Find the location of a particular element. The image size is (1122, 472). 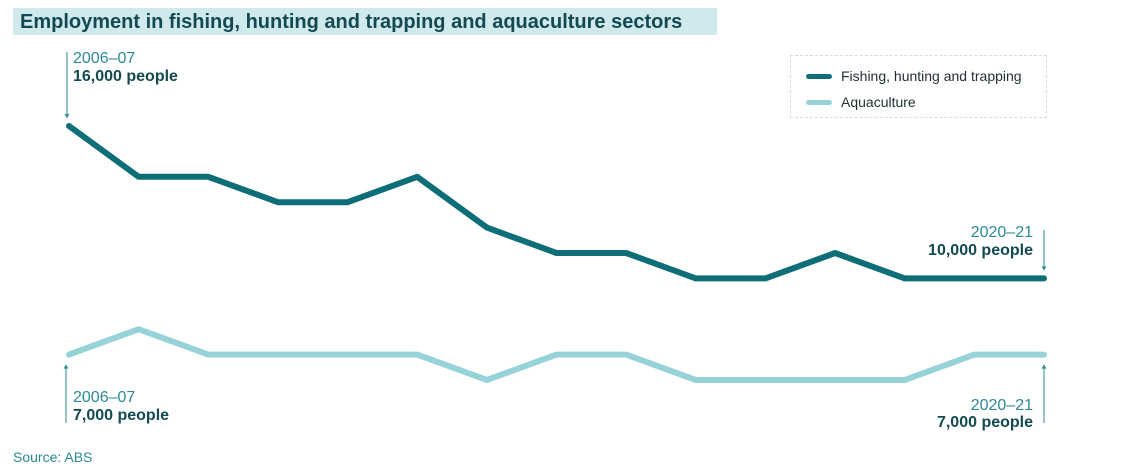

annotation-fishing-end-value: 10,000 people is located at coordinates (980, 250).